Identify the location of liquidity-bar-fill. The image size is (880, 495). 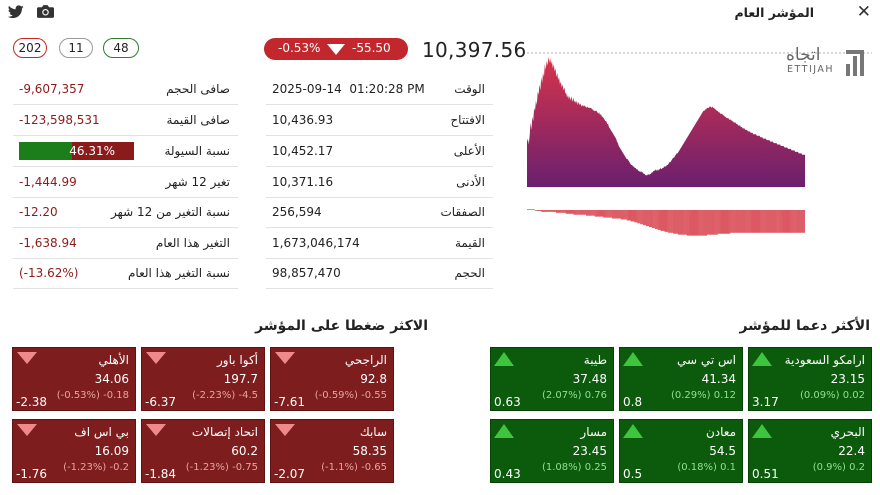
(46, 151).